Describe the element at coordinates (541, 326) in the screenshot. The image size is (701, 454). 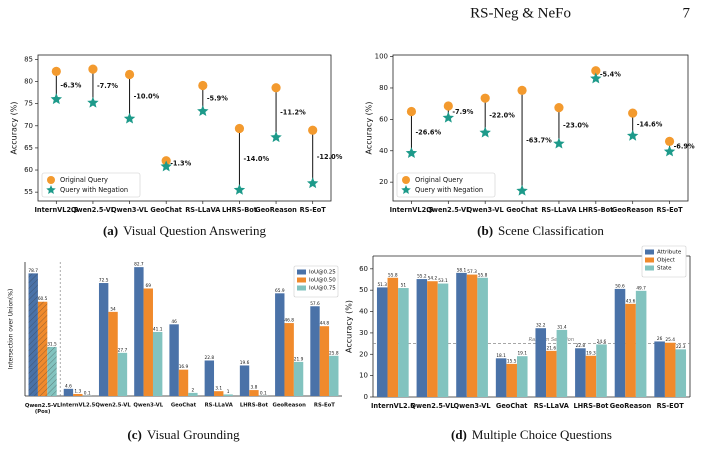
I see `value-label: 32.2` at that location.